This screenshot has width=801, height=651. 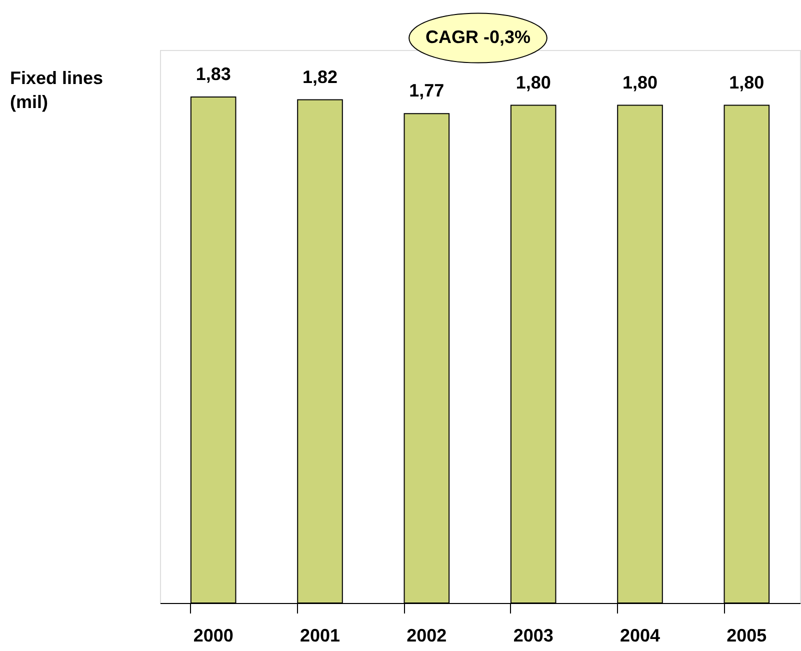 I want to click on x-tick-label: 2000, so click(x=213, y=636).